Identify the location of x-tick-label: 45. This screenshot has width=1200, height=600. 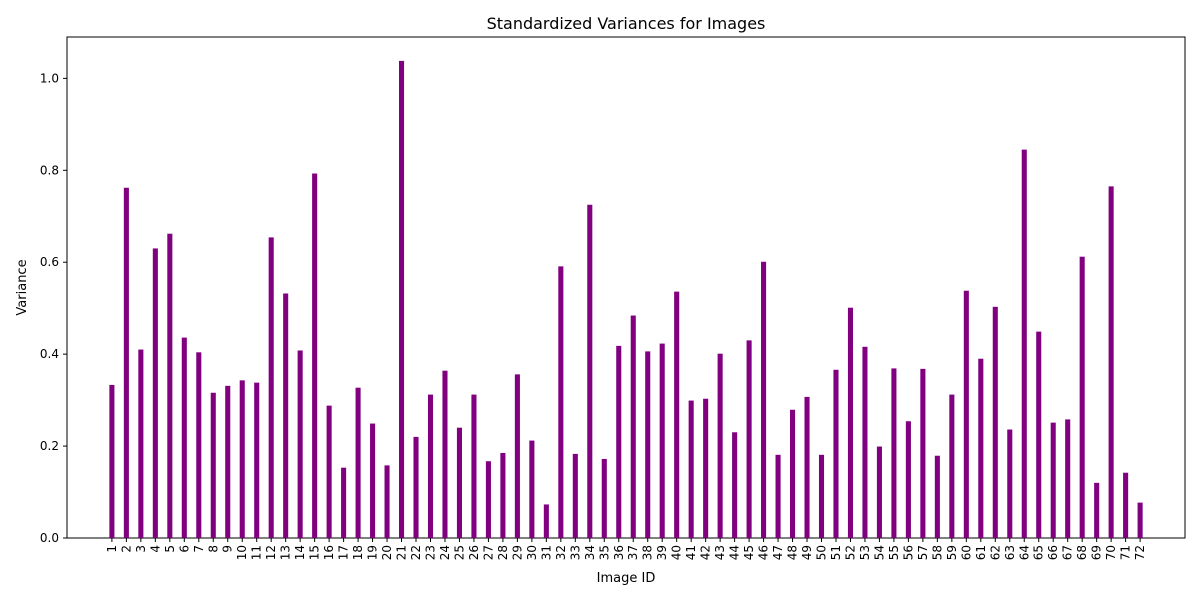
(749, 552).